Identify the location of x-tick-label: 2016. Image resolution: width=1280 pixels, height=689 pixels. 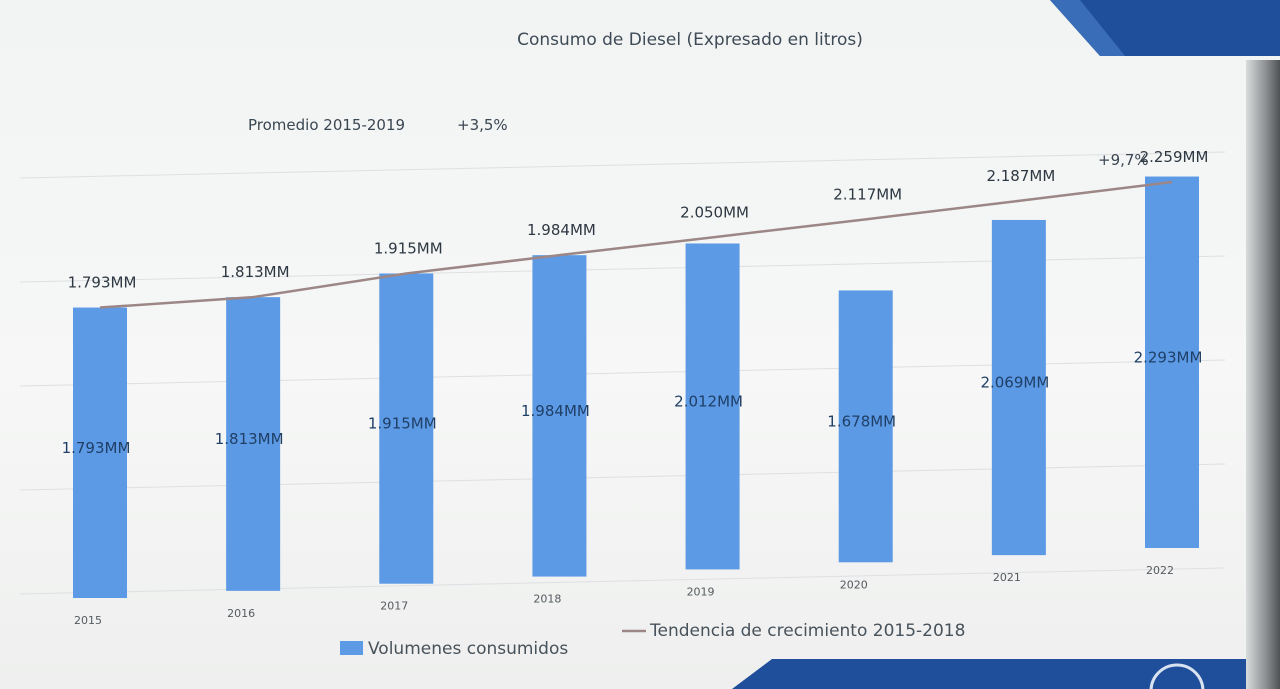
(241, 613).